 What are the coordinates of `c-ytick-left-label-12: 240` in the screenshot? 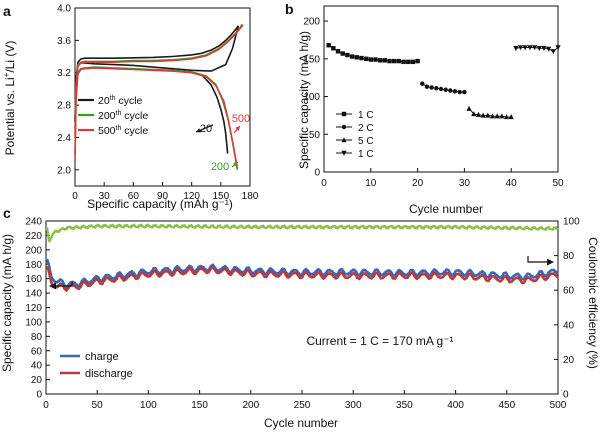 It's located at (33, 222).